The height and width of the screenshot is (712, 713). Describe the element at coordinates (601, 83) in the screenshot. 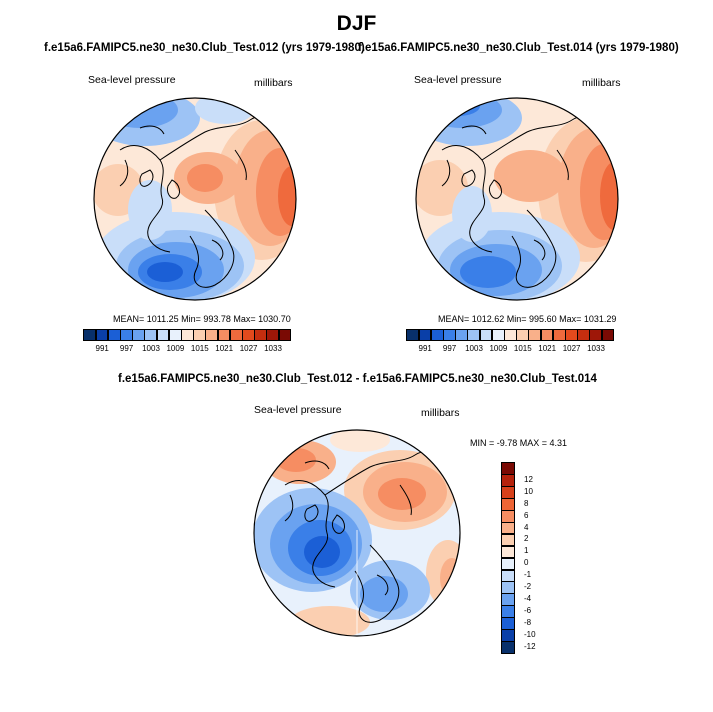

I see `right-units-label: millibars` at that location.